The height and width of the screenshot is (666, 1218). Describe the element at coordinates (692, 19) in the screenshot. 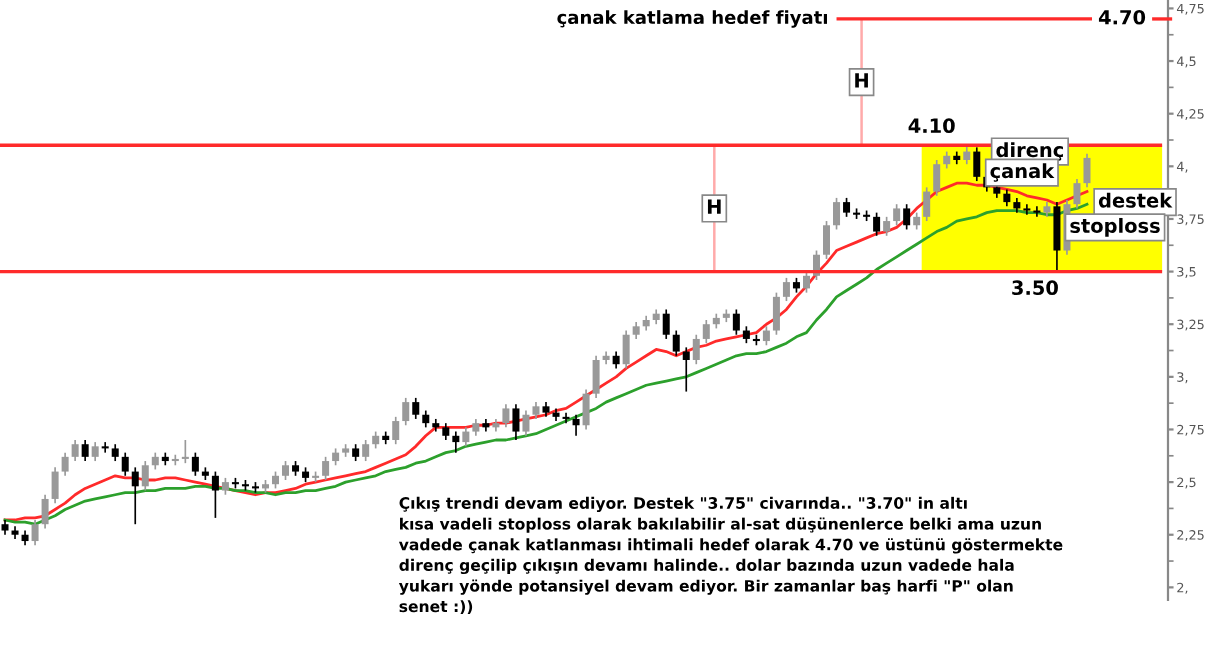

I see `annotation: çanak katlama hedef fiyatı` at that location.